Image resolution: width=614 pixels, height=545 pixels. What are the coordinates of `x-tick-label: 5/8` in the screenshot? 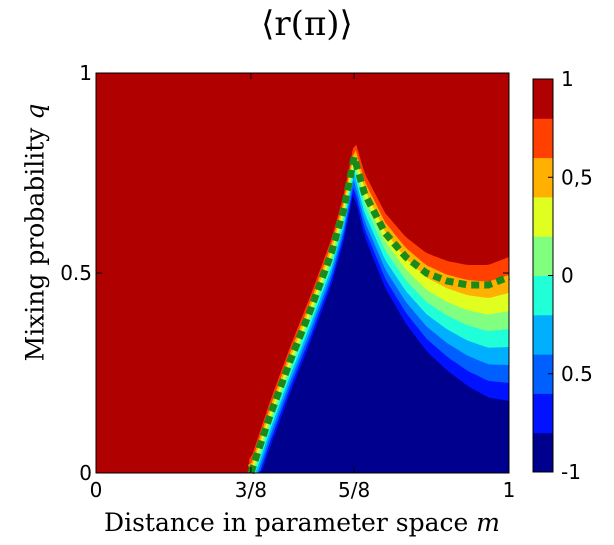 It's located at (354, 490).